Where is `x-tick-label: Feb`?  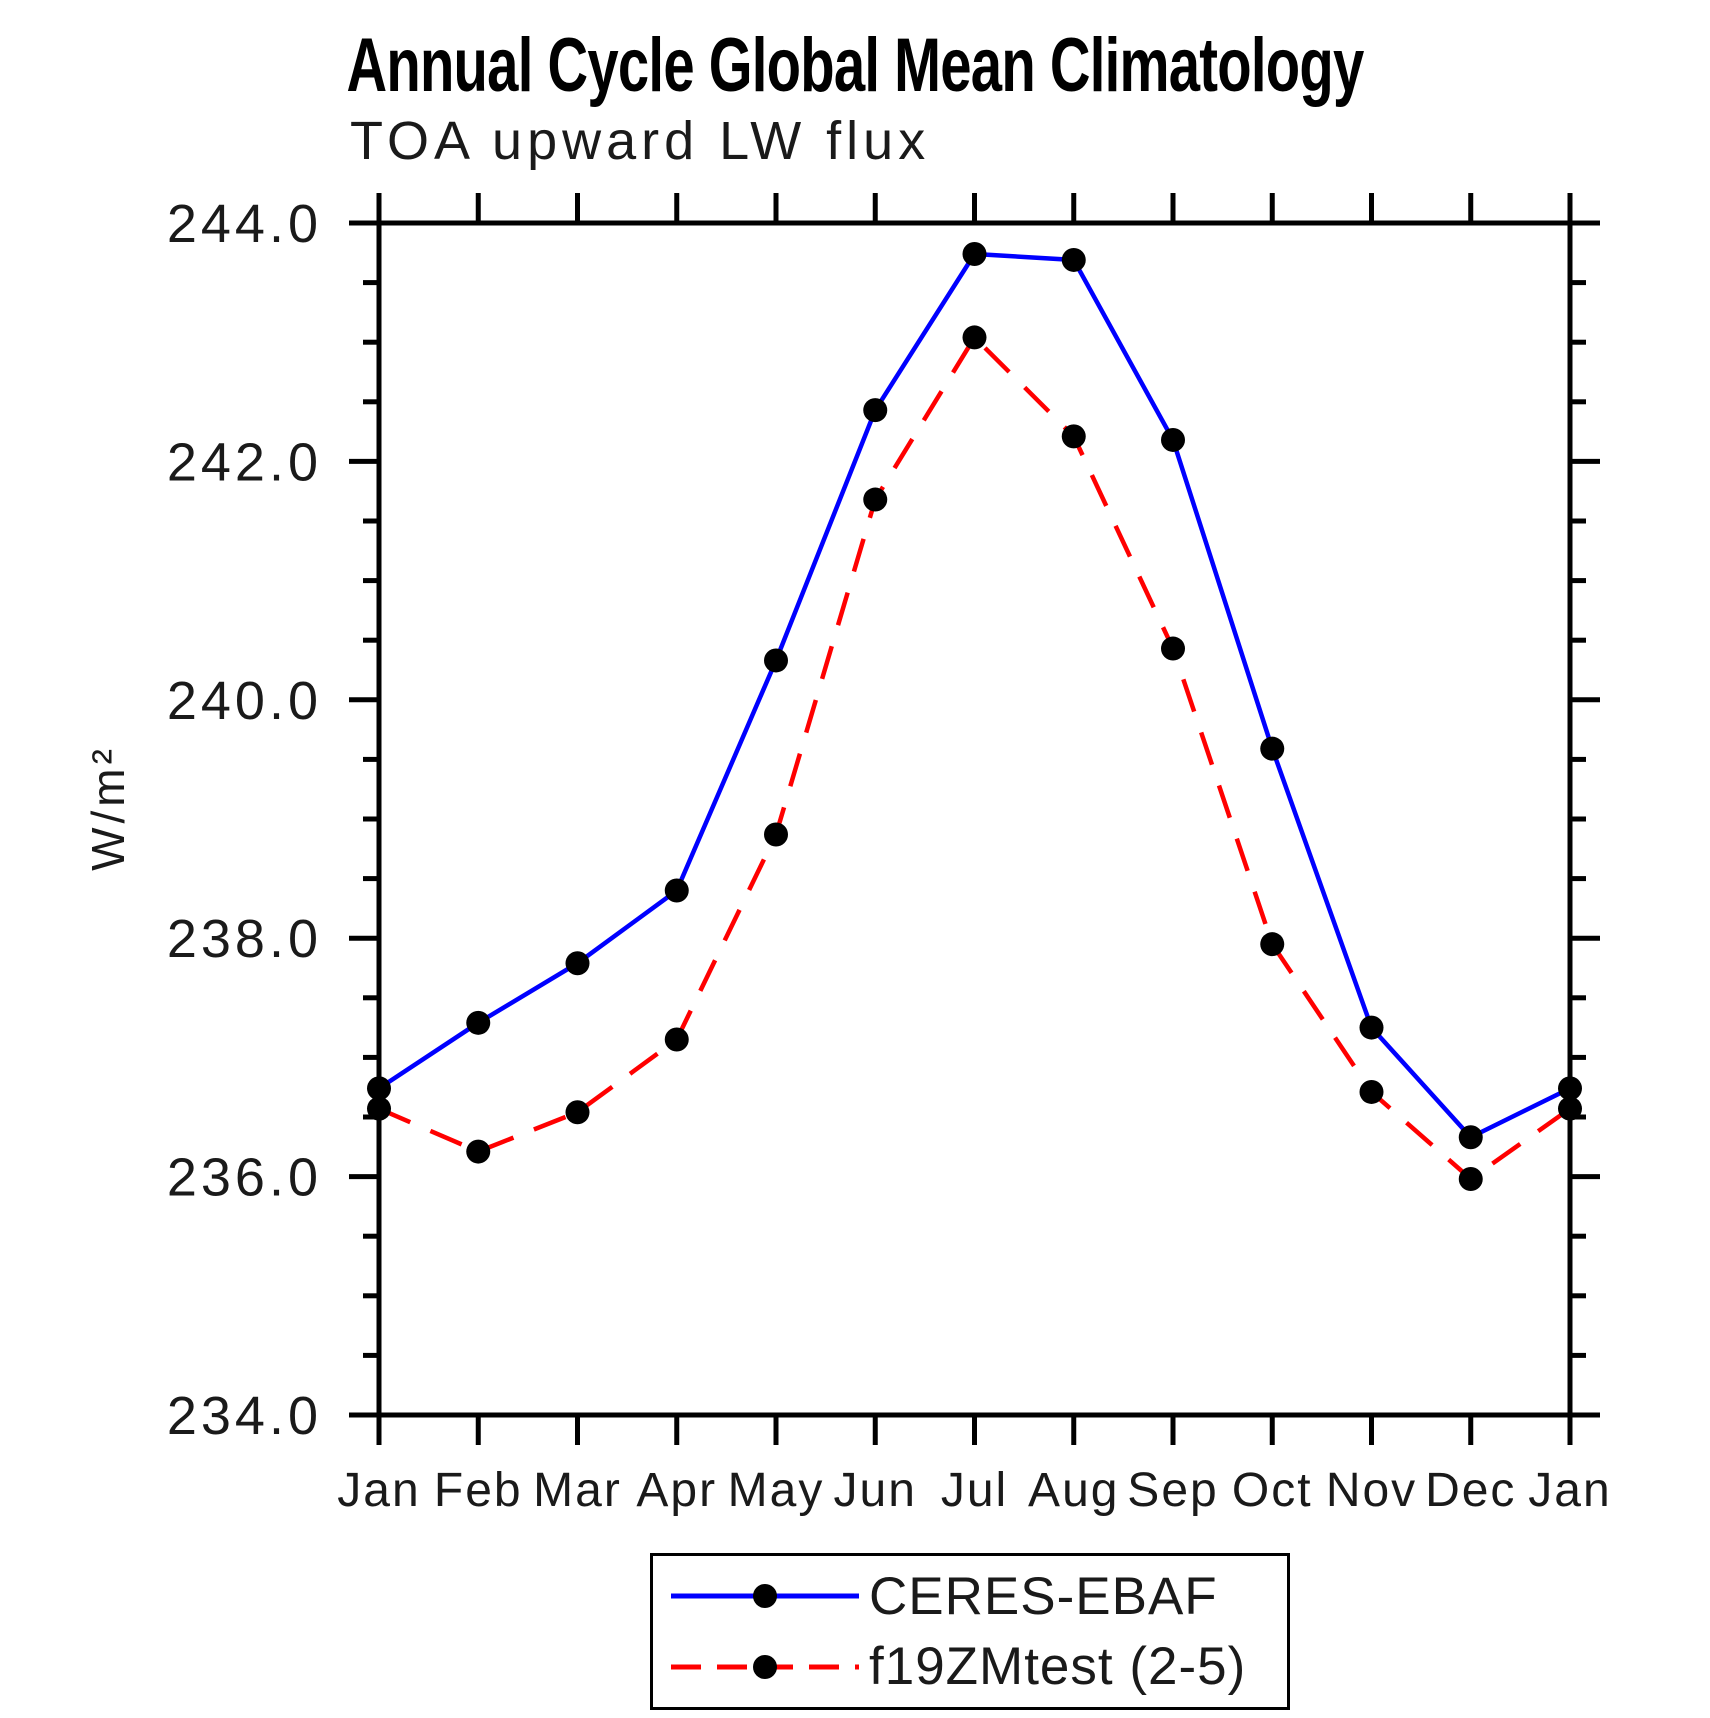 x-tick-label: Feb is located at coordinates (478, 1490).